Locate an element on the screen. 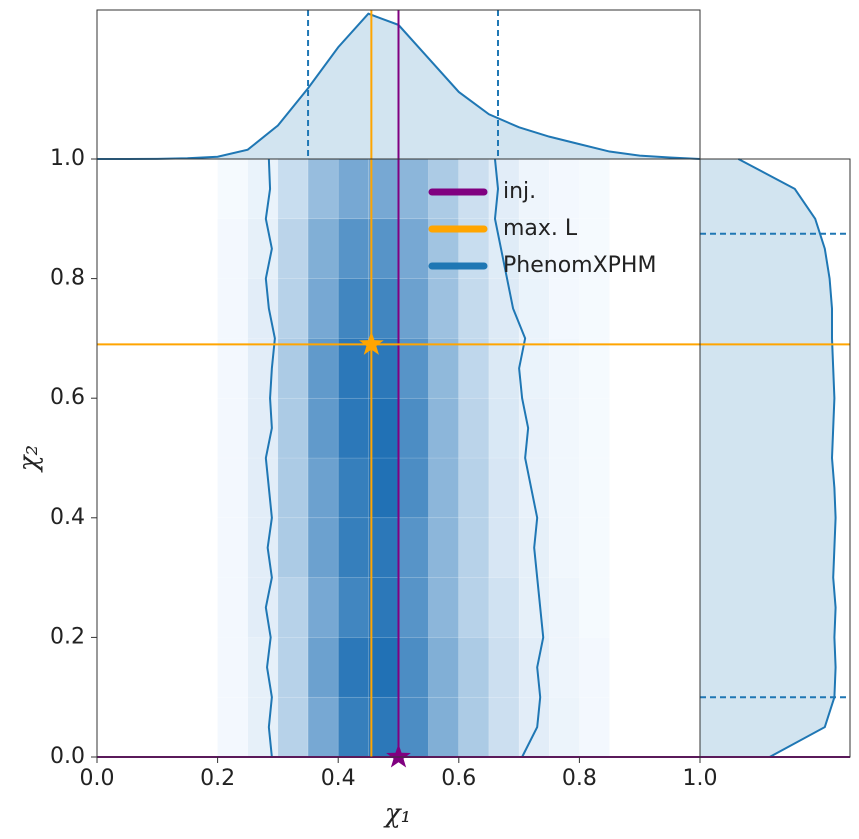 This screenshot has height=839, width=859. y-tick-label: 1.0 is located at coordinates (67, 158).